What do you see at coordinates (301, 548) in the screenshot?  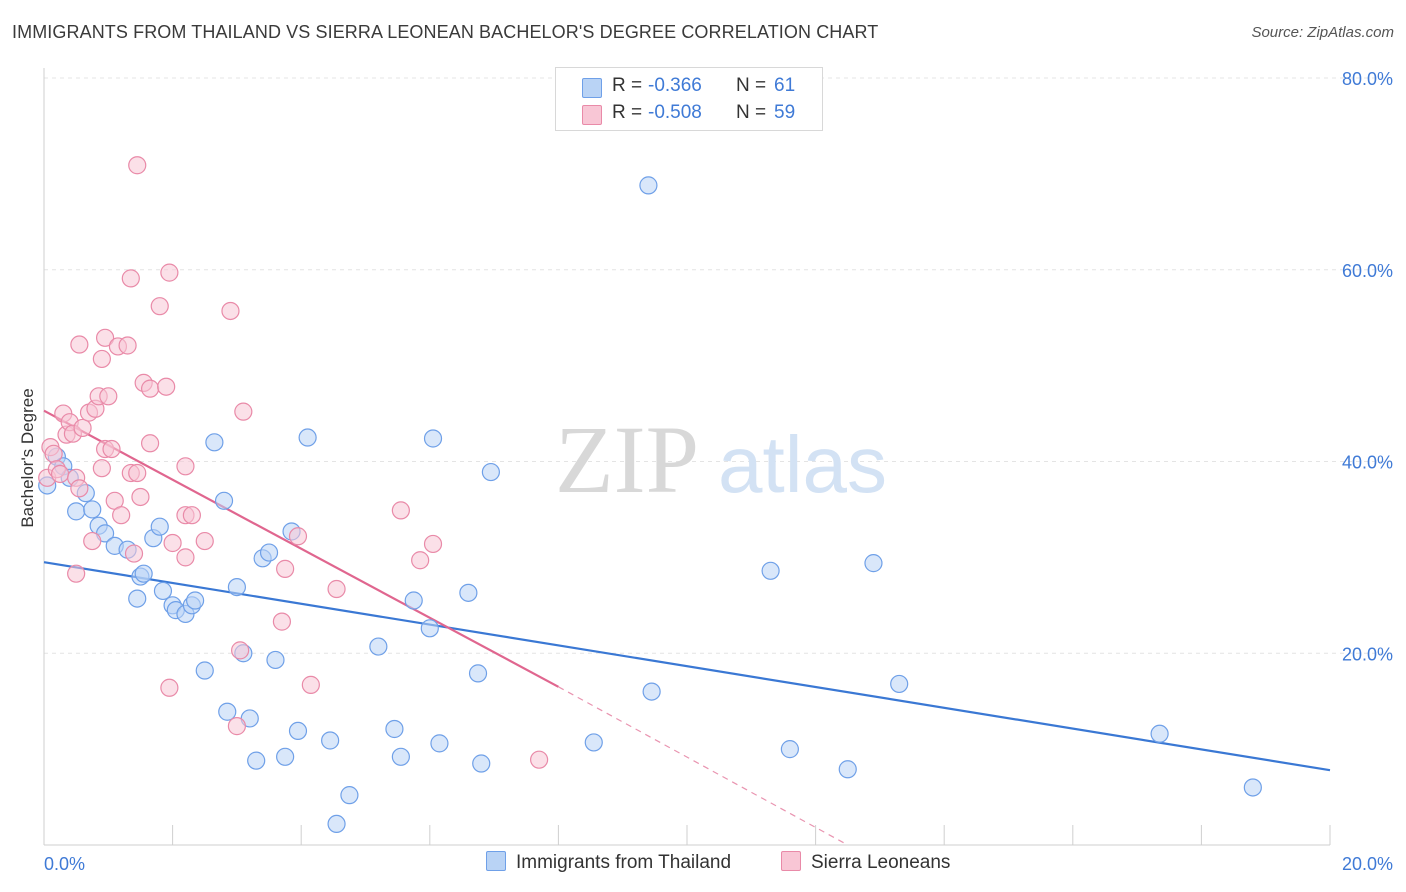 I see `trendline-sierra-leonean` at bounding box center [301, 548].